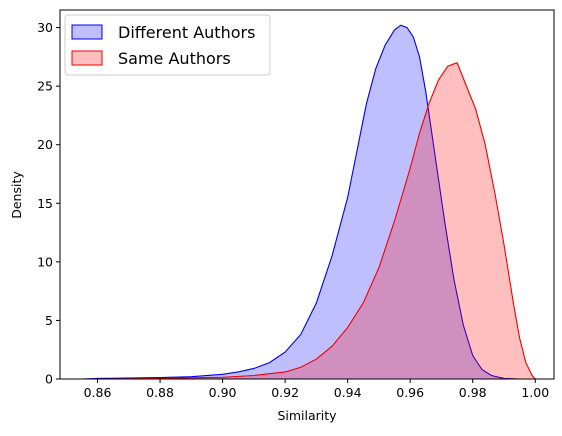  I want to click on x-tick-label: 0.90, so click(223, 392).